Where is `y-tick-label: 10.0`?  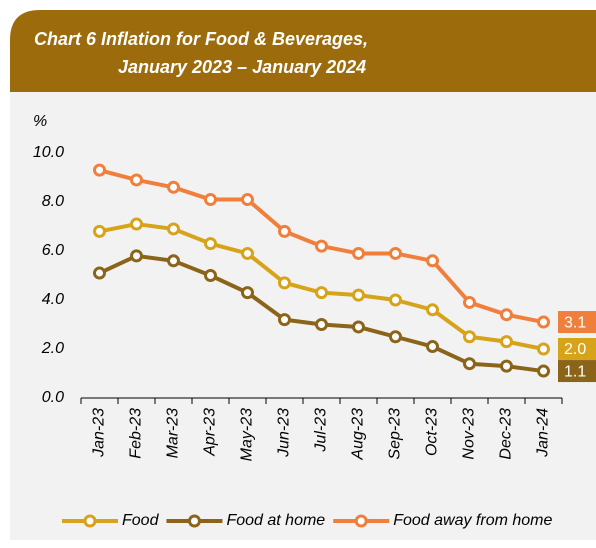 y-tick-label: 10.0 is located at coordinates (48, 152).